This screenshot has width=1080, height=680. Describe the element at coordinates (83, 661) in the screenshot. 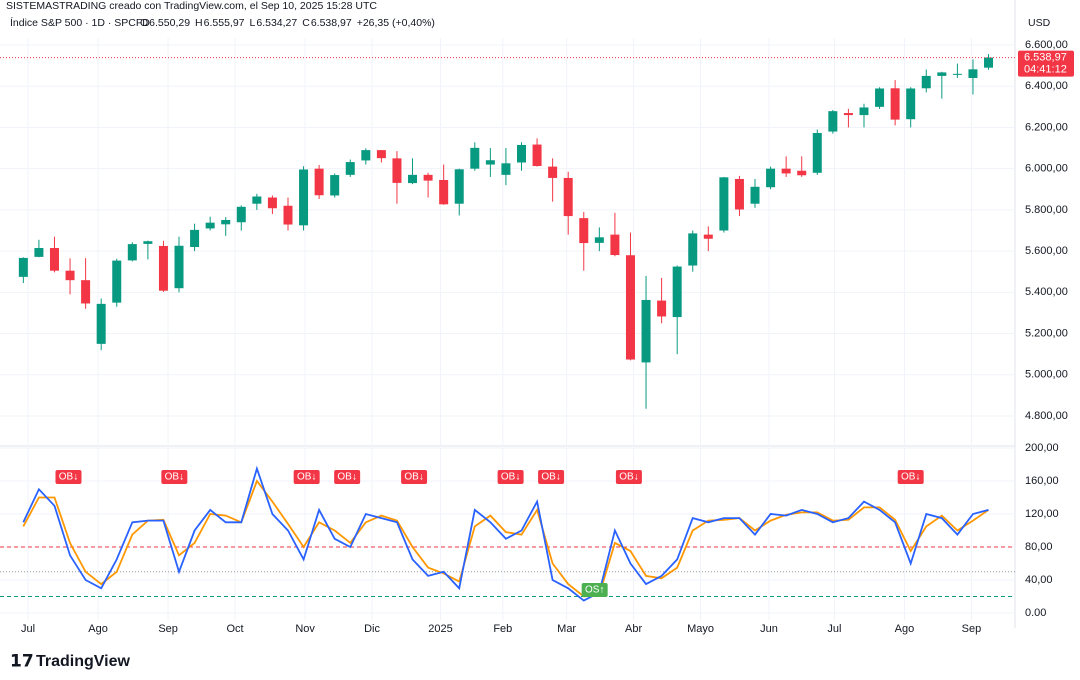

I see `logo-text: TradingView` at that location.